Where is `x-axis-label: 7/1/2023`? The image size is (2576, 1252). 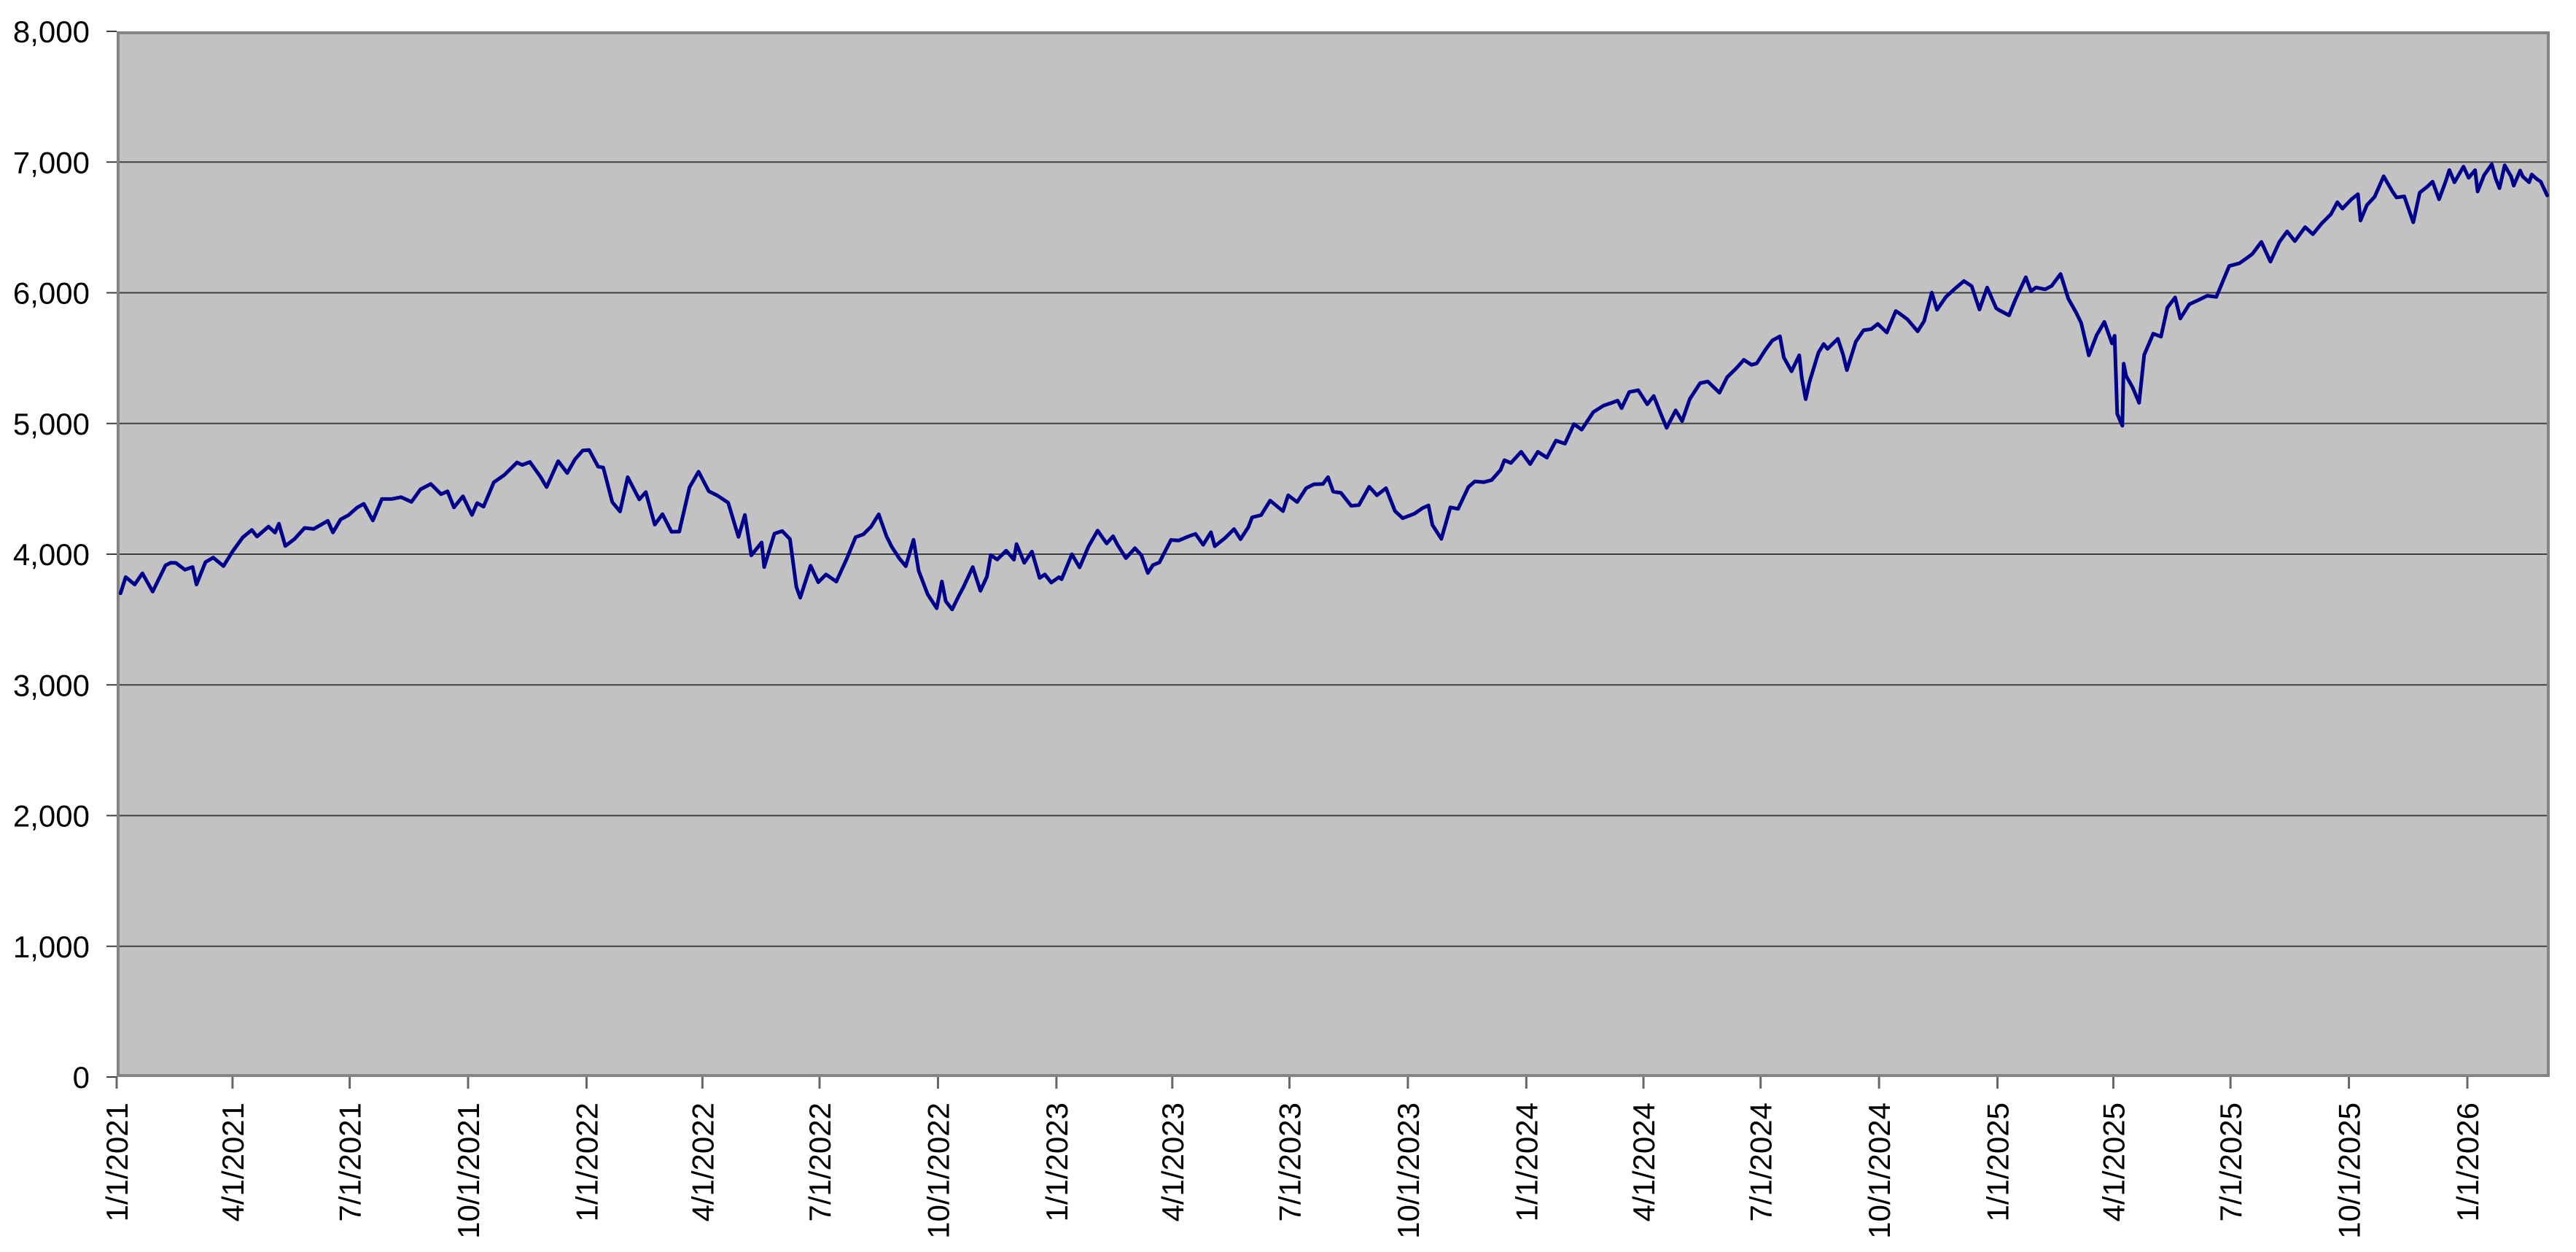 x-axis-label: 7/1/2023 is located at coordinates (1289, 1162).